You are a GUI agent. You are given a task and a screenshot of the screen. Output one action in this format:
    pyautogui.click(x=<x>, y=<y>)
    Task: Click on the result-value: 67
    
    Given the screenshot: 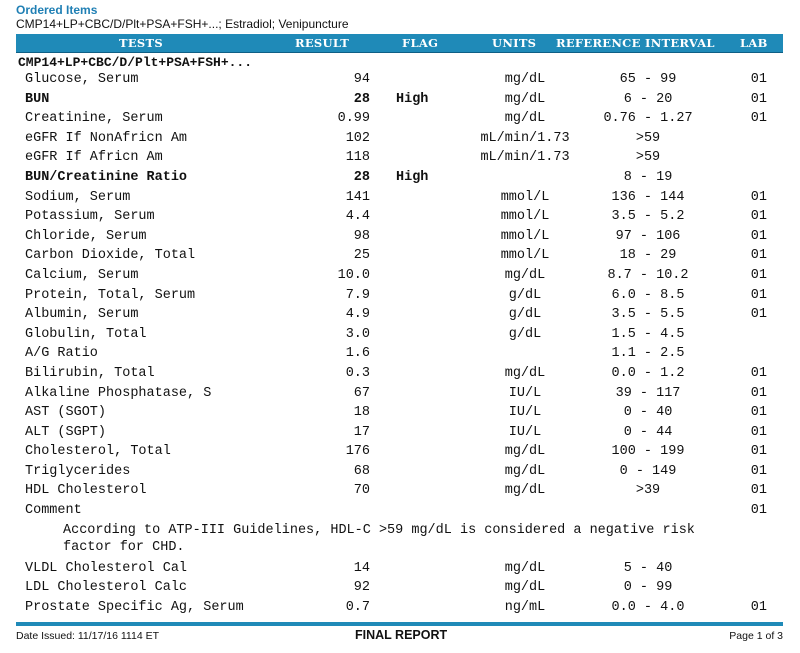 What is the action you would take?
    pyautogui.click(x=361, y=393)
    